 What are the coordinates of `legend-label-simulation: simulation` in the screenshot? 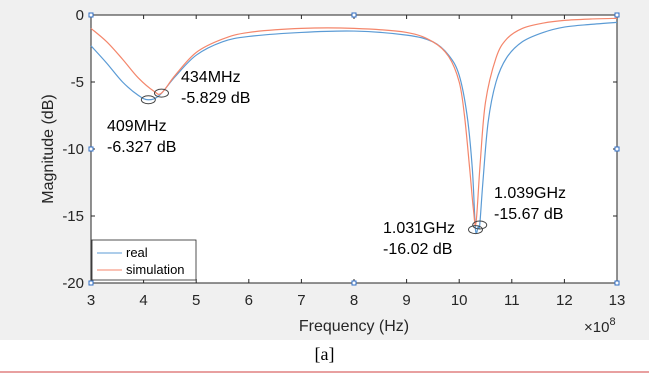 It's located at (155, 269).